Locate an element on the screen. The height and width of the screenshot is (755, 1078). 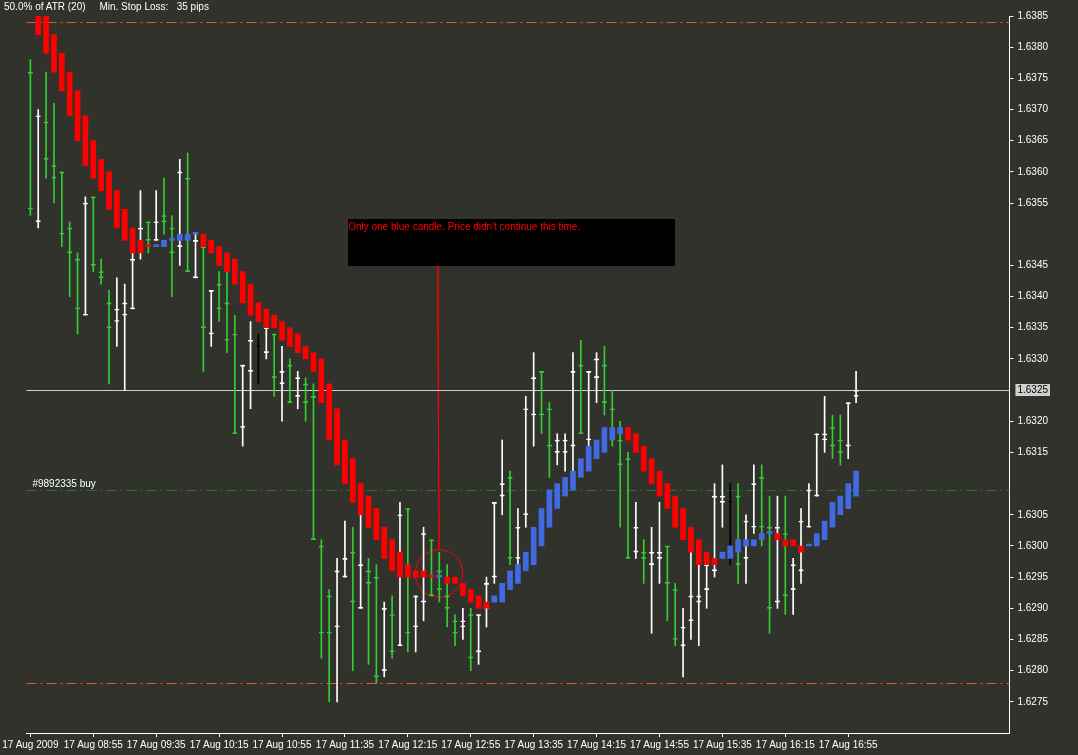
y-tick-label: 1.6280 is located at coordinates (1033, 670).